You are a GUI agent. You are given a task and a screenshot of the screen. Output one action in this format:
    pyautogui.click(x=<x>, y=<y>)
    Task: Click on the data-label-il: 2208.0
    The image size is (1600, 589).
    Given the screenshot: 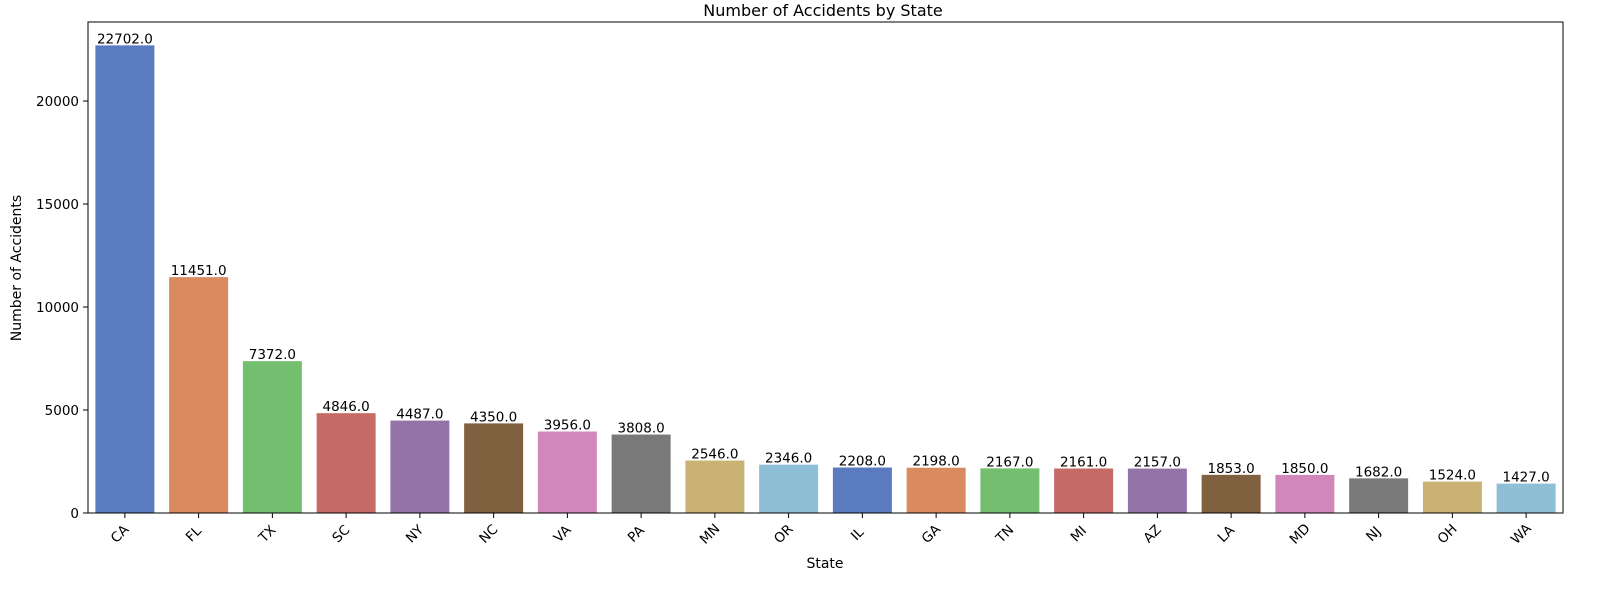 What is the action you would take?
    pyautogui.click(x=862, y=462)
    